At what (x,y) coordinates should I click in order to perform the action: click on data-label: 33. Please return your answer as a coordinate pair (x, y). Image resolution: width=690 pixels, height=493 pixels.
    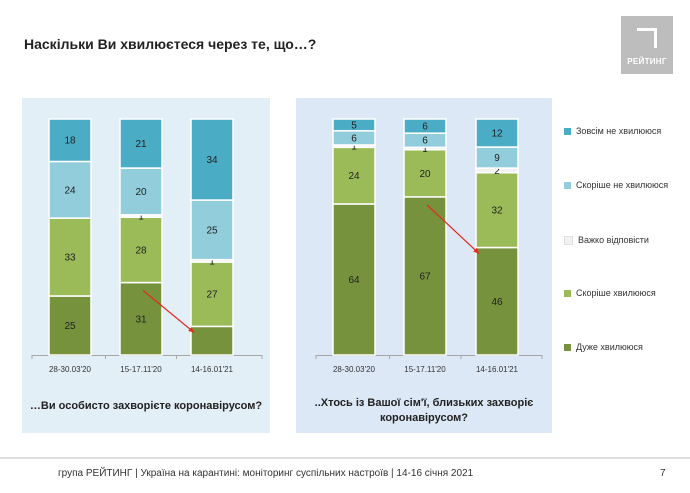
    Looking at the image, I should click on (70, 258).